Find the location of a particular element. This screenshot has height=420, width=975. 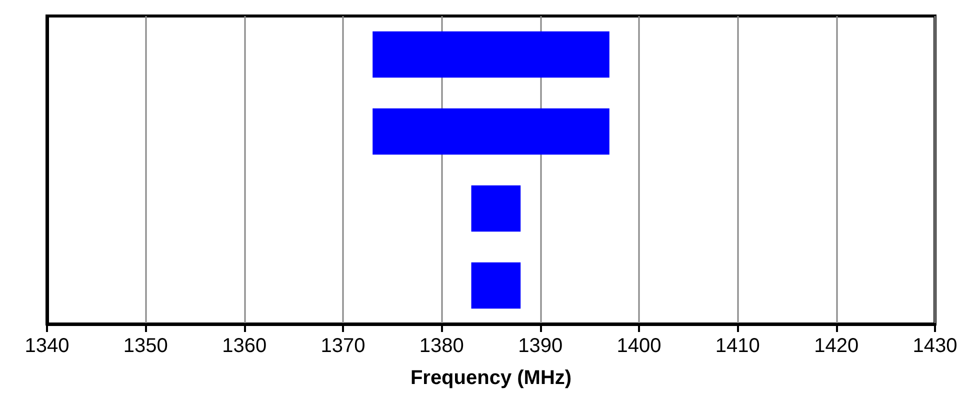

x-axis-title: Frequency (MHz) is located at coordinates (491, 378).